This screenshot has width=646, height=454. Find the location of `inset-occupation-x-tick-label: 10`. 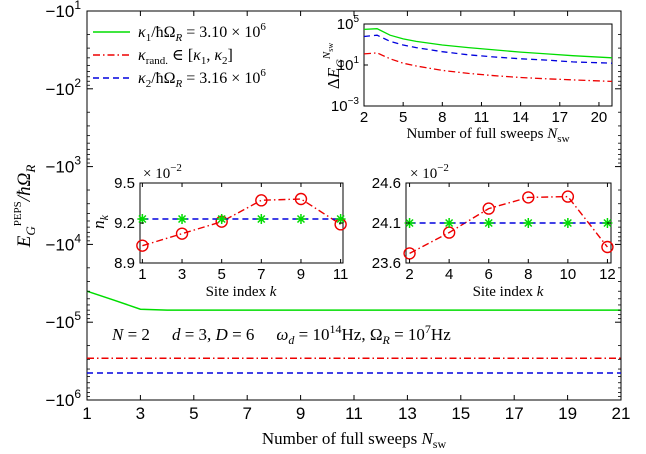

inset-occupation-x-tick-label: 10 is located at coordinates (568, 274).